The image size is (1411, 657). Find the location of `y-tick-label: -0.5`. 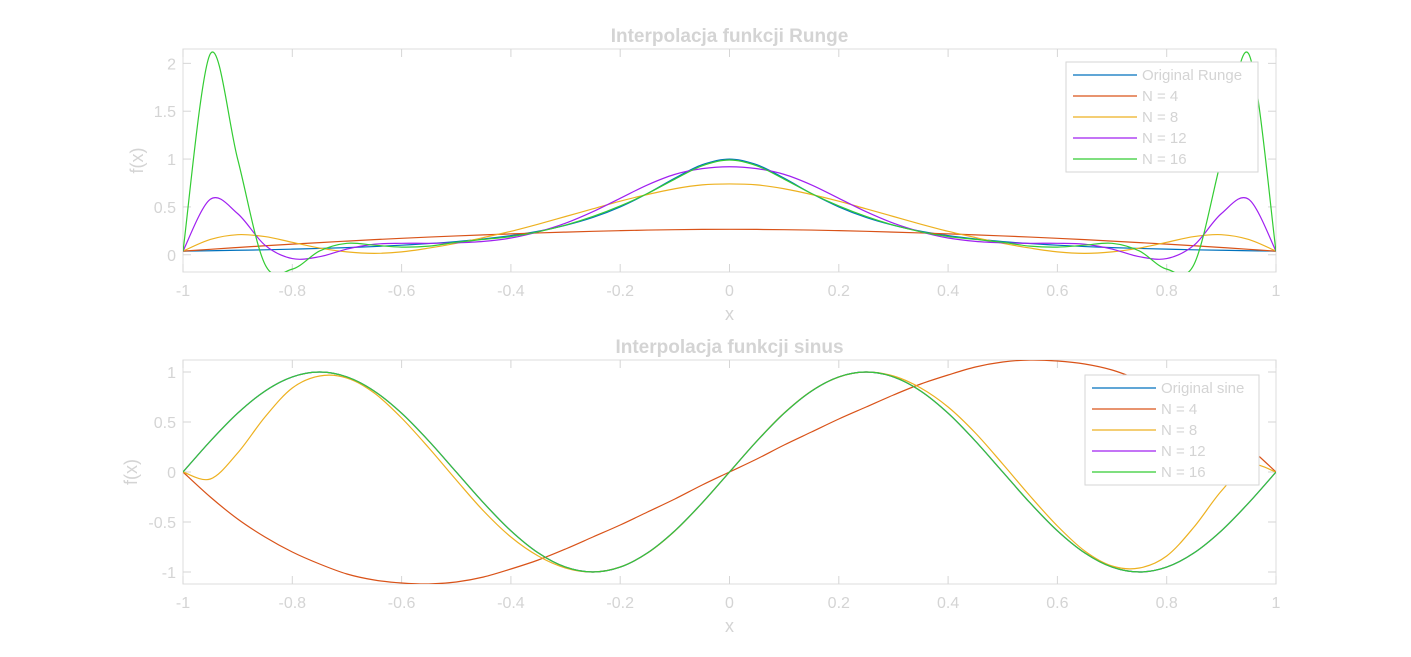

y-tick-label: -0.5 is located at coordinates (162, 523).